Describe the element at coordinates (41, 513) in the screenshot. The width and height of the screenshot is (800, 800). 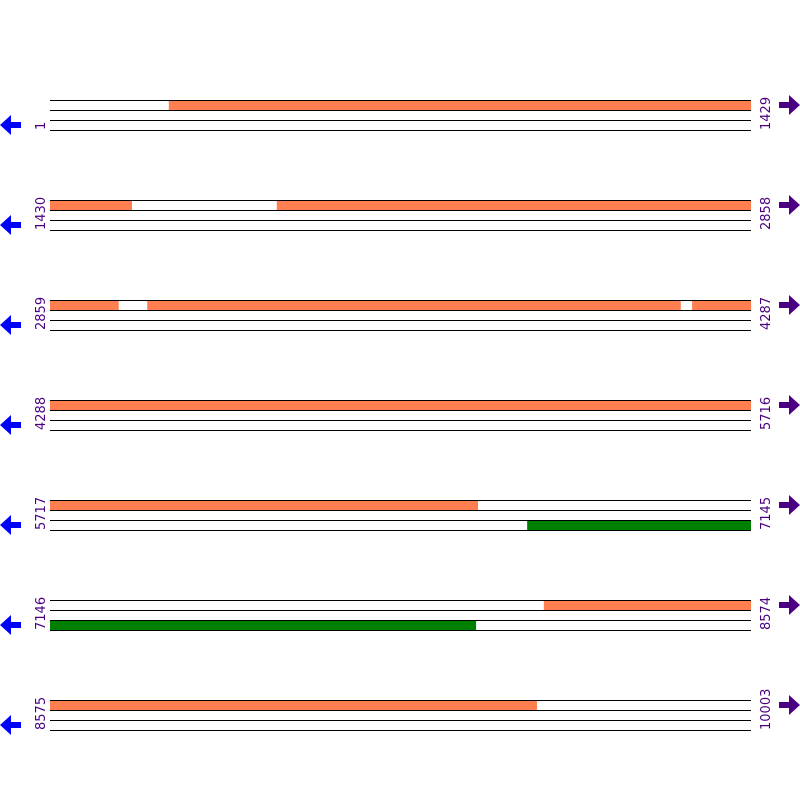
I see `start-position-label: 5717` at that location.